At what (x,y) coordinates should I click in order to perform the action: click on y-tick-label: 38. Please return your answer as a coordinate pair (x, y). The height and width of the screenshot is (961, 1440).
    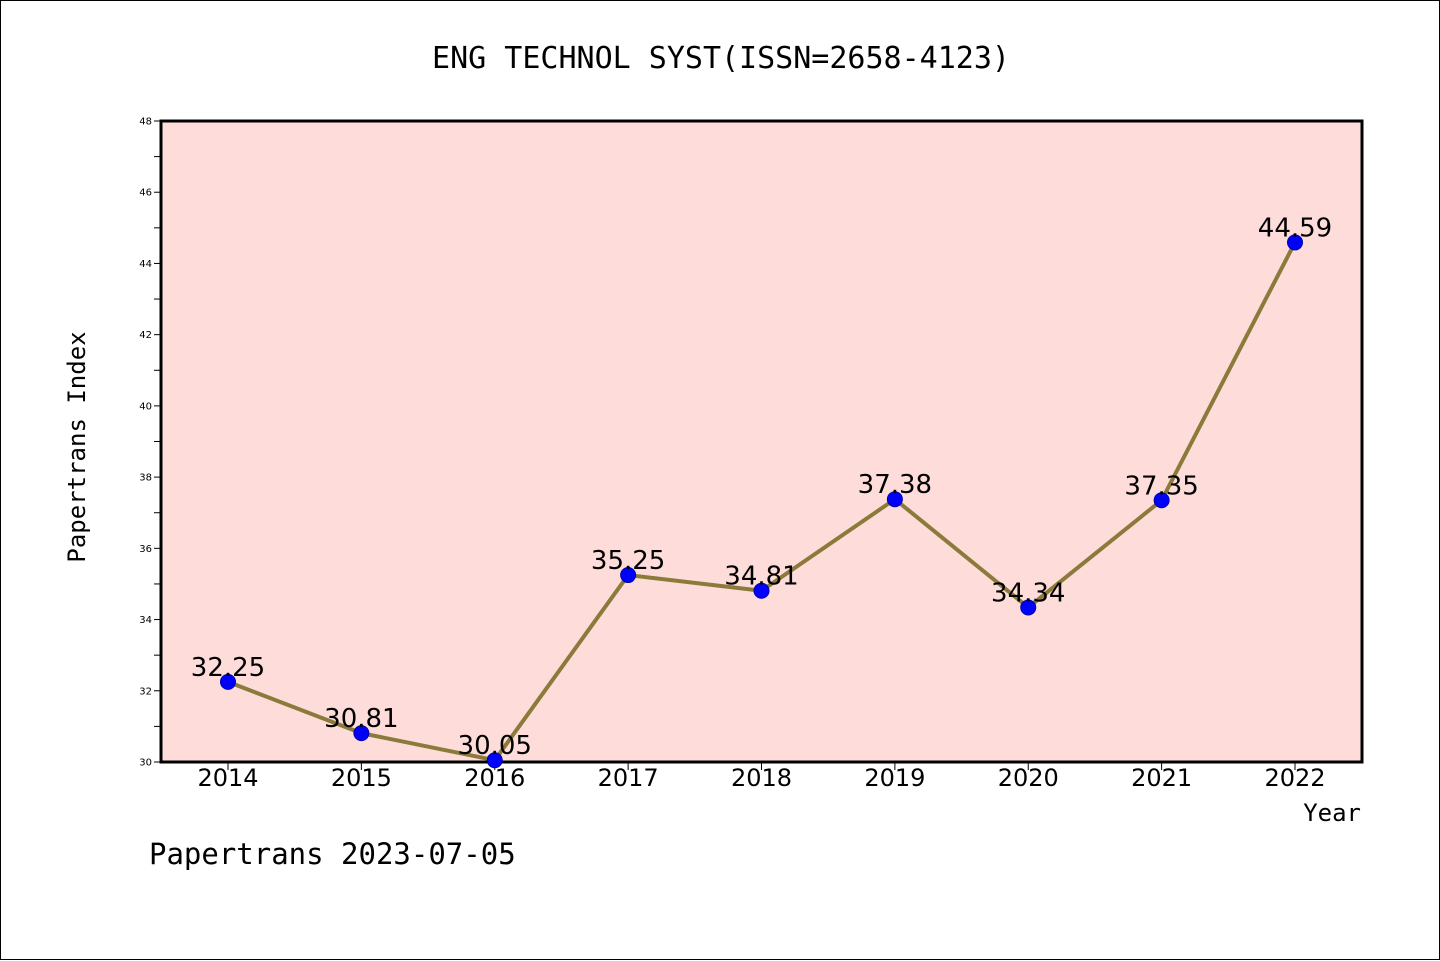
    Looking at the image, I should click on (145, 478).